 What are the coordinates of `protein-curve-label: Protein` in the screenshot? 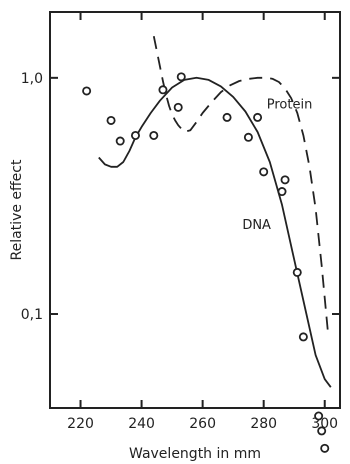 It's located at (290, 104).